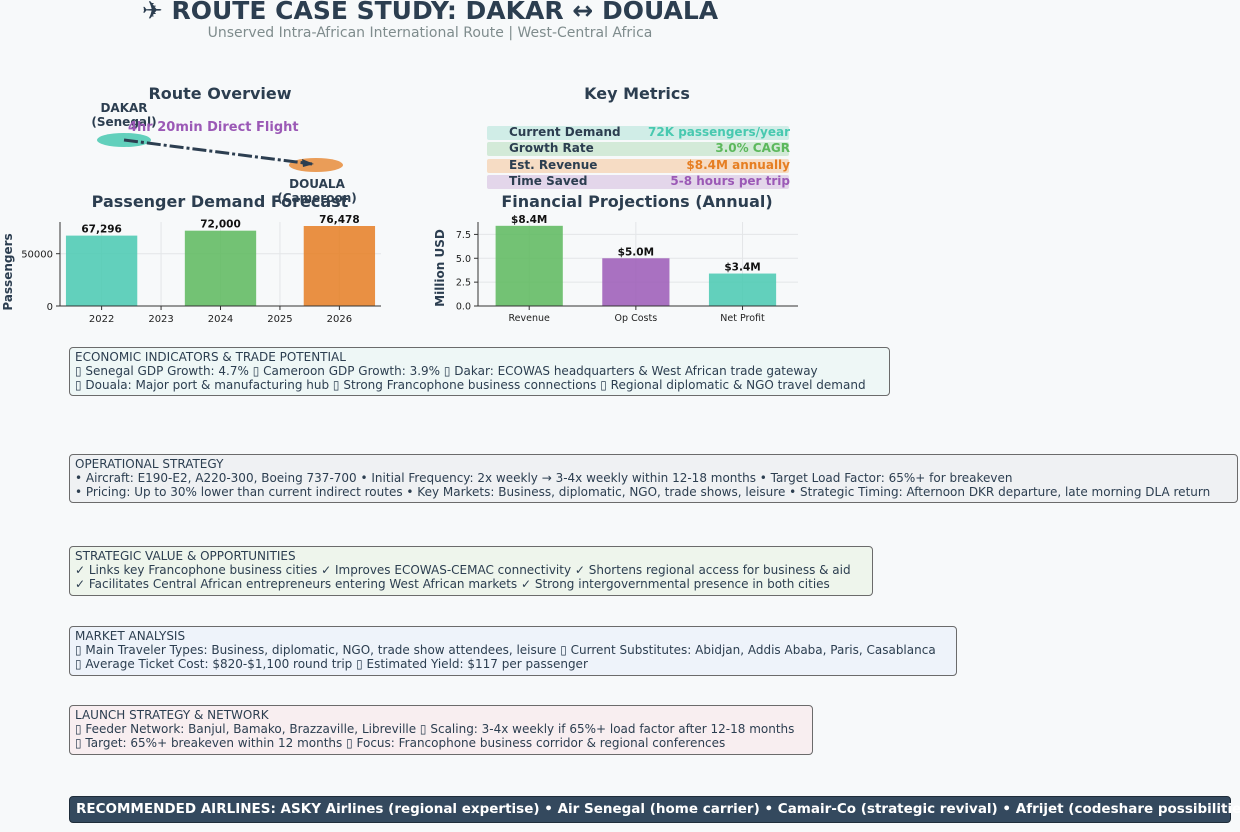 Image resolution: width=1240 pixels, height=832 pixels. Describe the element at coordinates (101, 230) in the screenshot. I see `data-label-2022: 67,296` at that location.